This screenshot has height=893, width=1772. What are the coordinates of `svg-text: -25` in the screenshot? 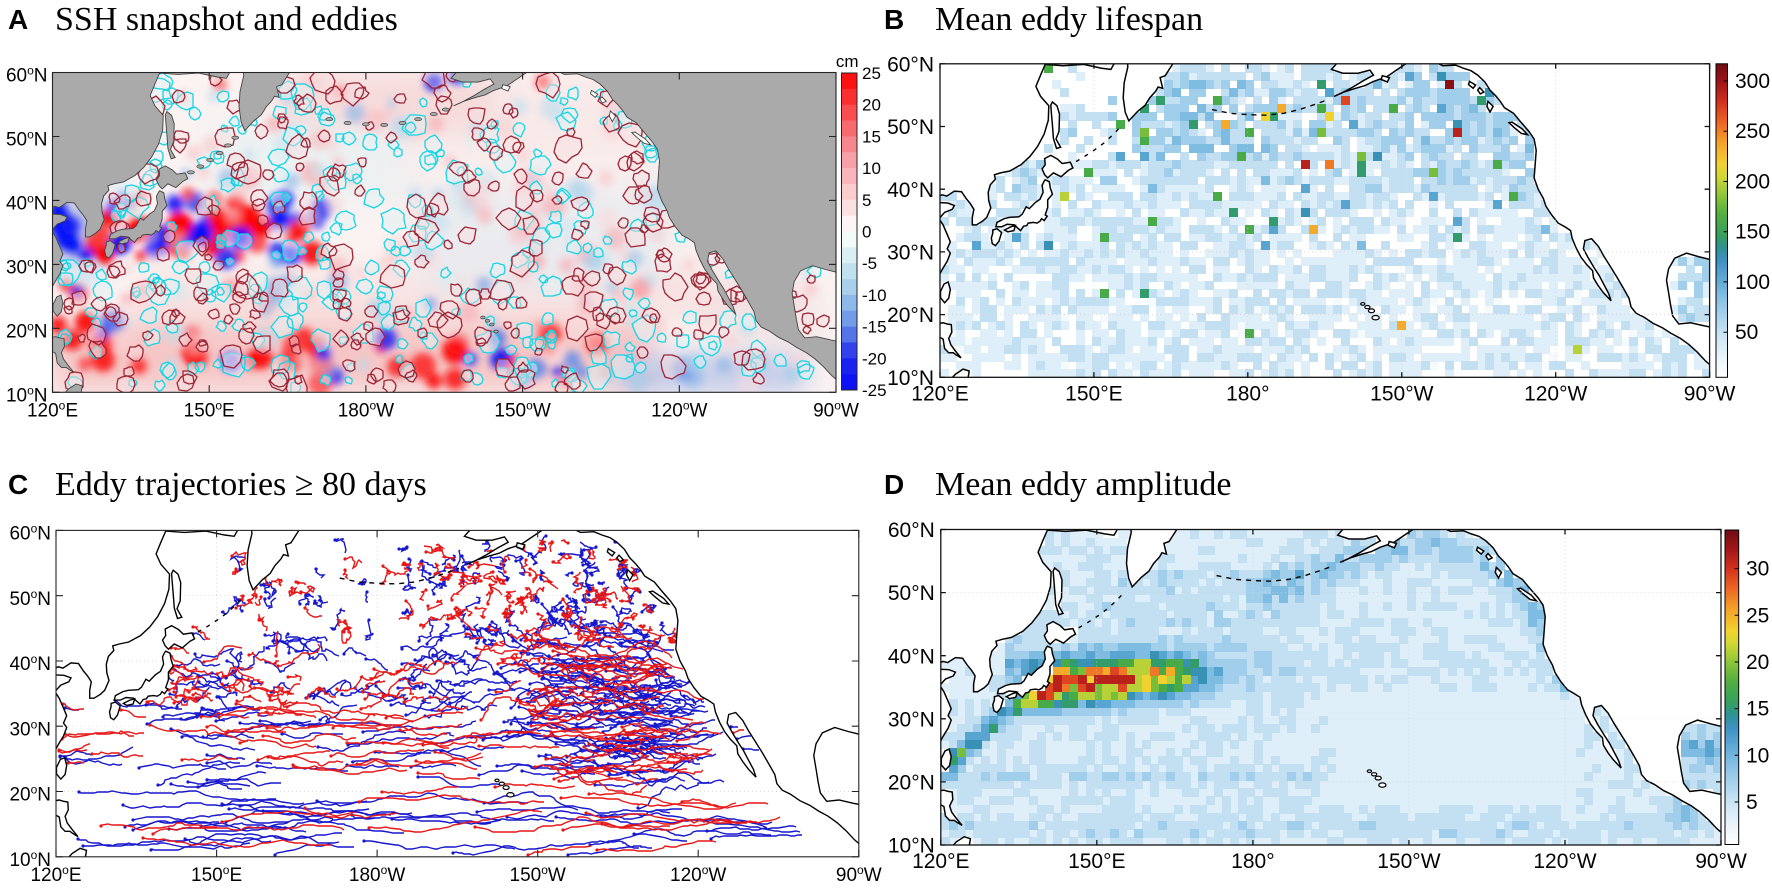 It's located at (874, 390).